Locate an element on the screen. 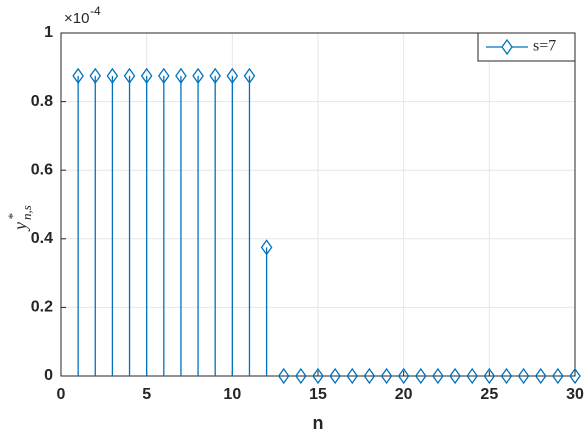 This screenshot has height=438, width=584. x-tick-label: 10 is located at coordinates (232, 394).